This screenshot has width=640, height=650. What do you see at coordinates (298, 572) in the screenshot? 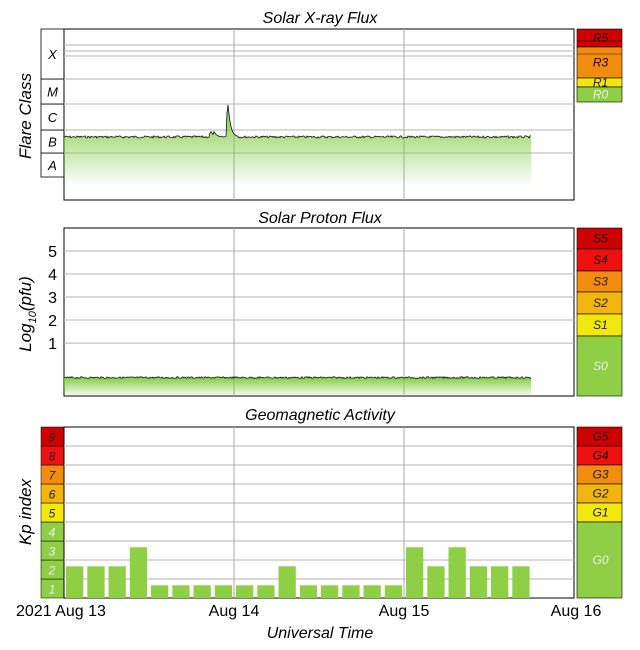
I see `kp-bars` at bounding box center [298, 572].